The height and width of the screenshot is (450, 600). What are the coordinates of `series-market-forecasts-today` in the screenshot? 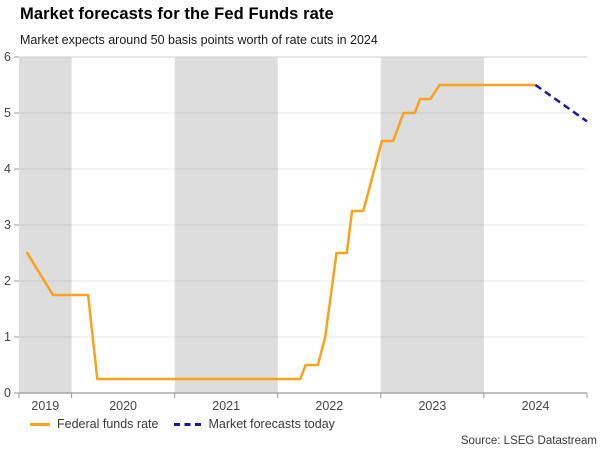 It's located at (561, 103).